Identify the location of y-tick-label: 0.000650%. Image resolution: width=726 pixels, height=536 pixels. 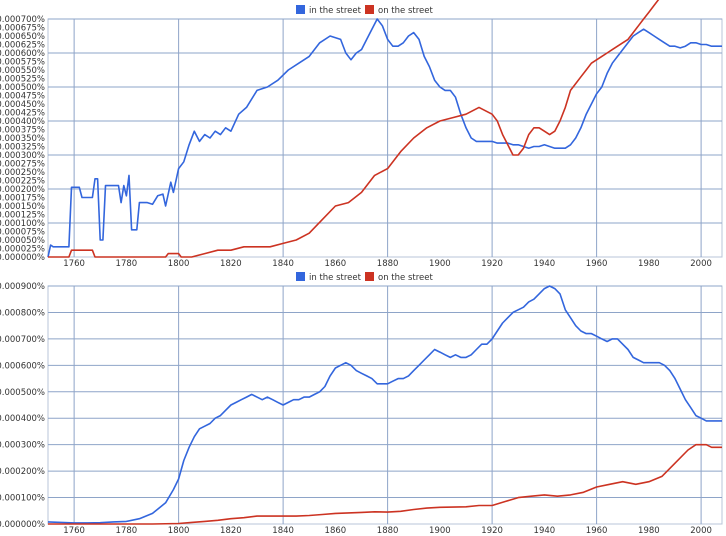
(22, 37).